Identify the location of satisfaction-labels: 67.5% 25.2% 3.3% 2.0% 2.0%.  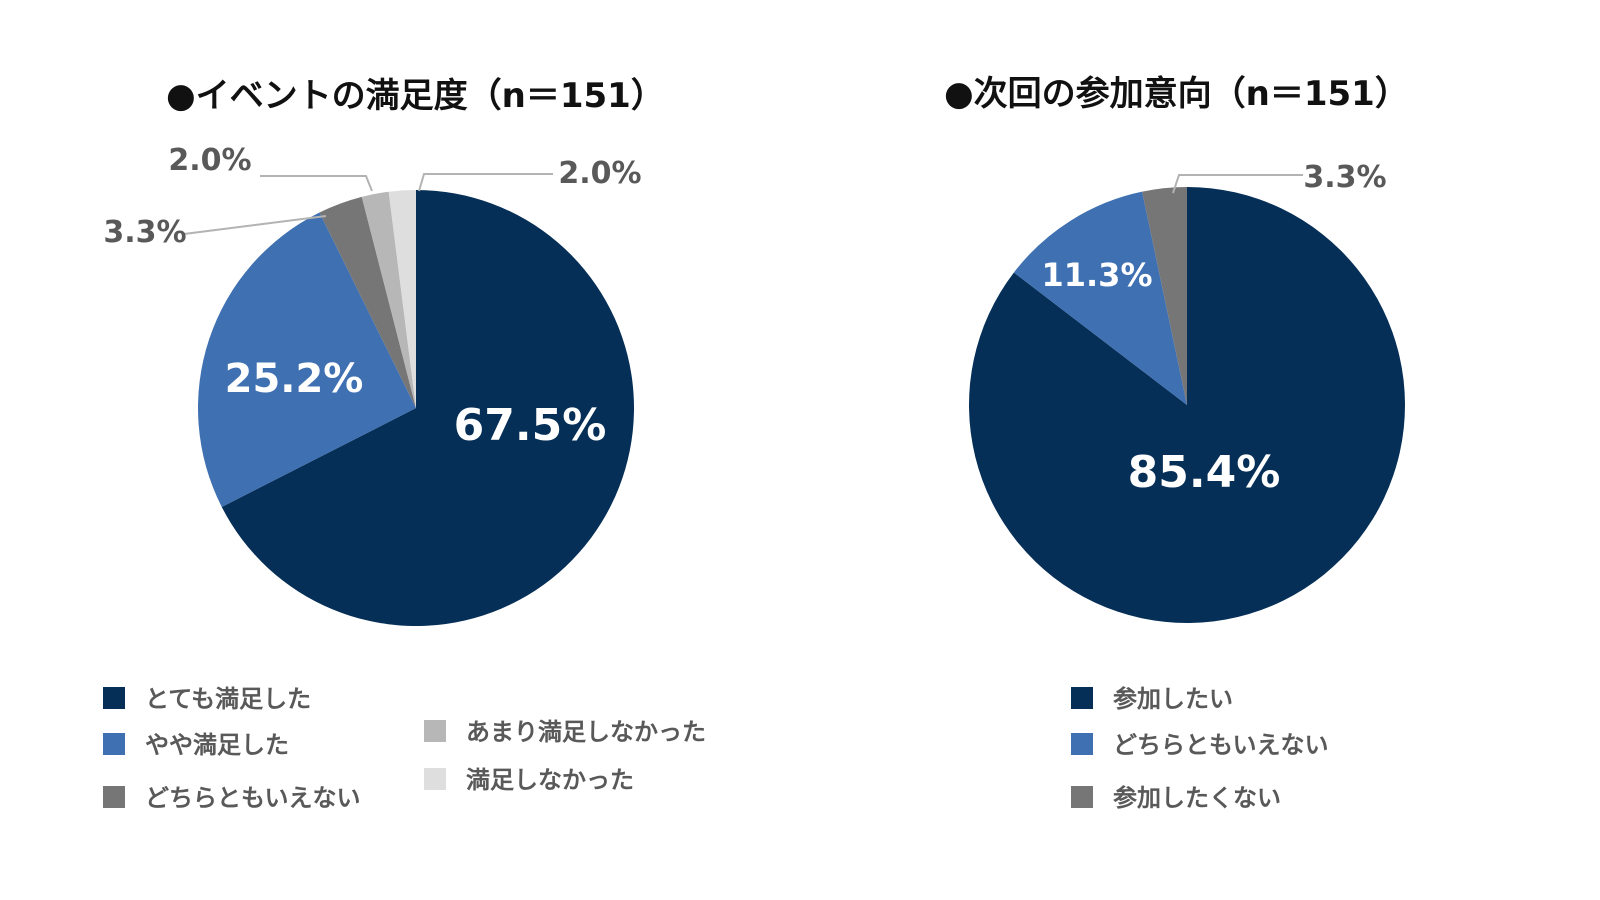
(372, 297).